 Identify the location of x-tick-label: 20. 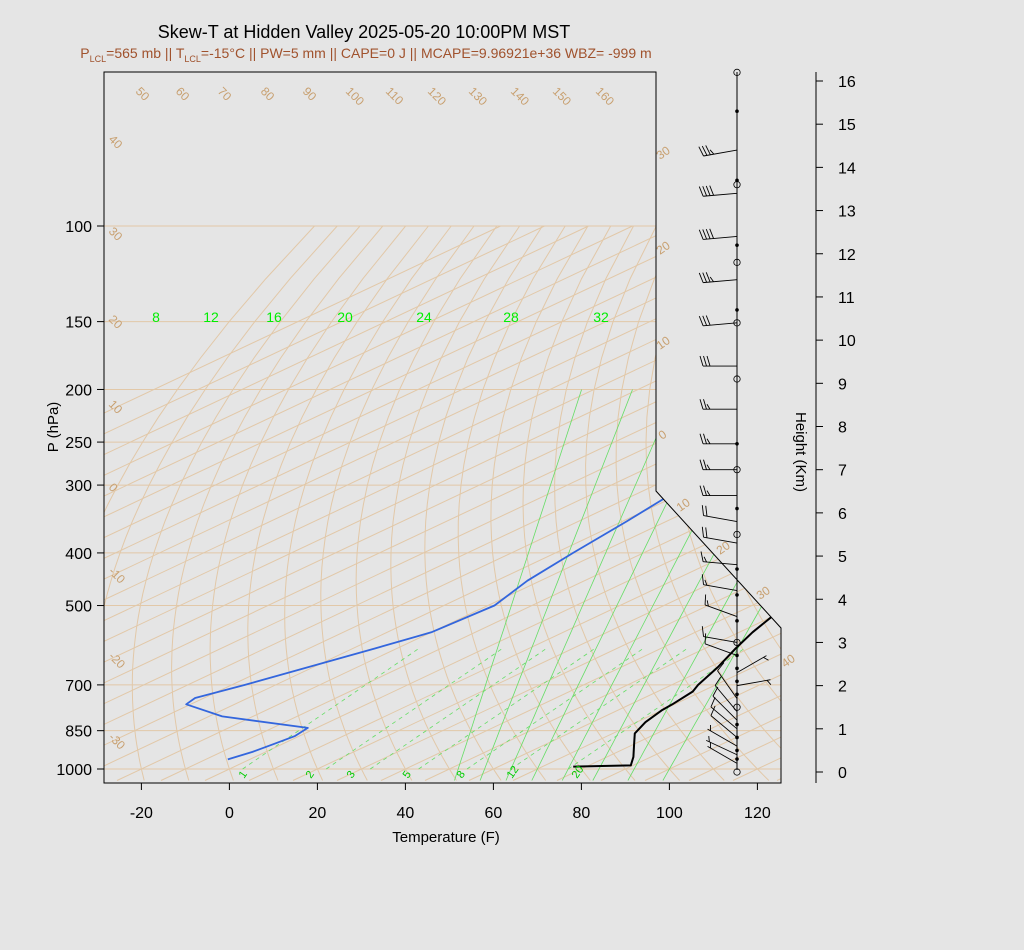
(318, 813).